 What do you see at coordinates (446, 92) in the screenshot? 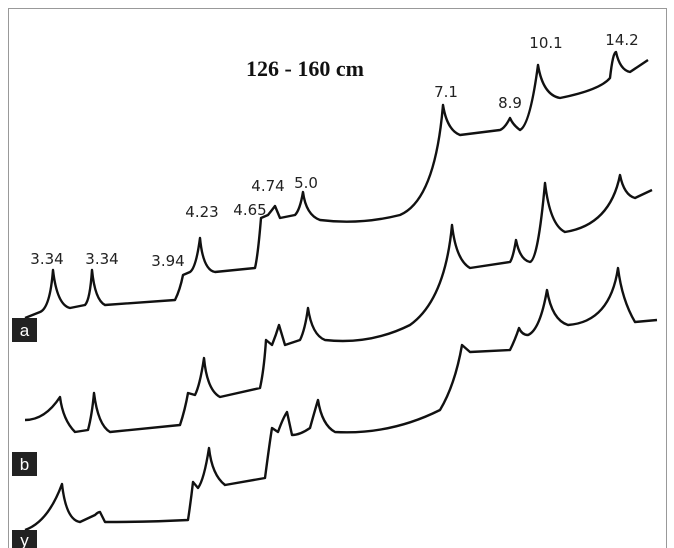
I see `peak-label: 7.1` at bounding box center [446, 92].